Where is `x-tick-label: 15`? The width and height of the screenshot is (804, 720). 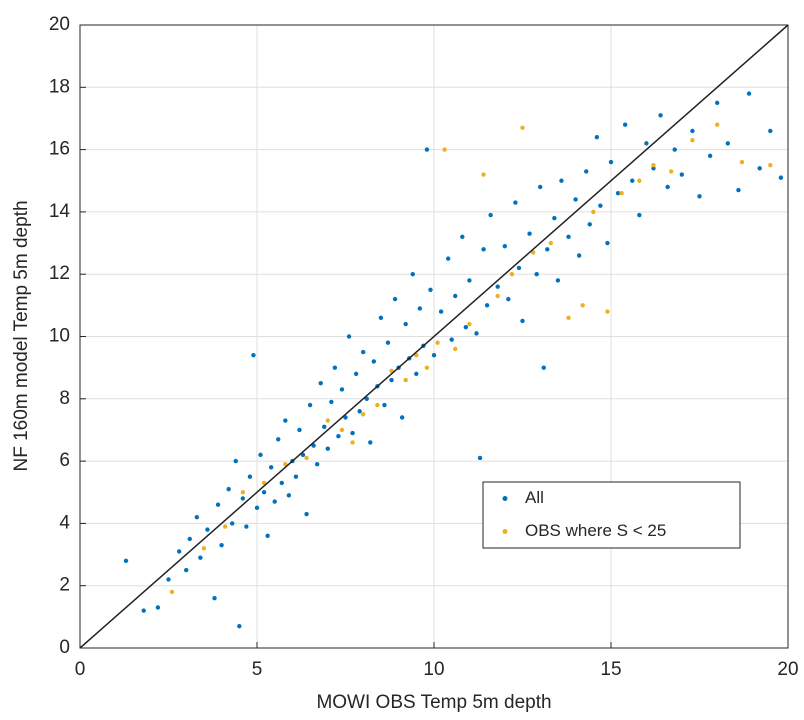
x-tick-label: 15 is located at coordinates (610, 669).